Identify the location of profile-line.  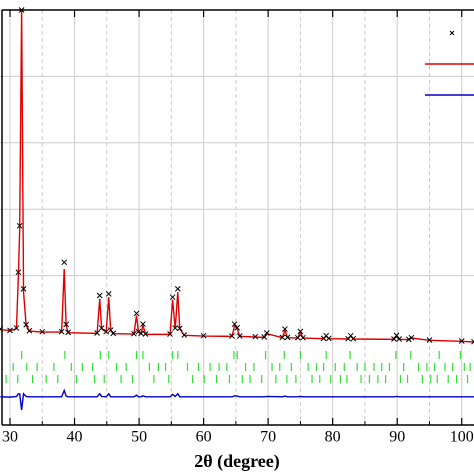
(237, 399).